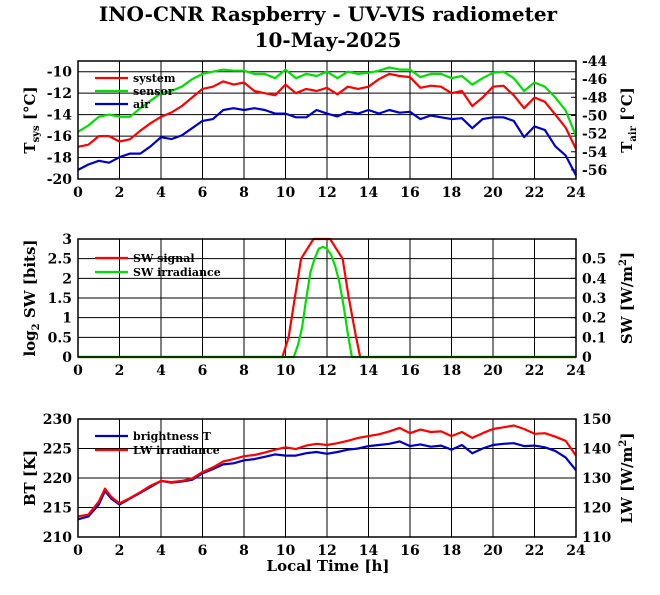 The height and width of the screenshot is (595, 660). I want to click on y-axis-label-left: log2 SW [bits], so click(31, 297).